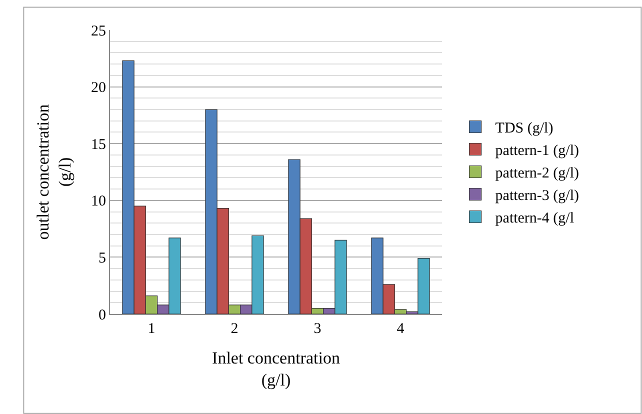  Describe the element at coordinates (102, 315) in the screenshot. I see `y-tick-label: 0` at that location.